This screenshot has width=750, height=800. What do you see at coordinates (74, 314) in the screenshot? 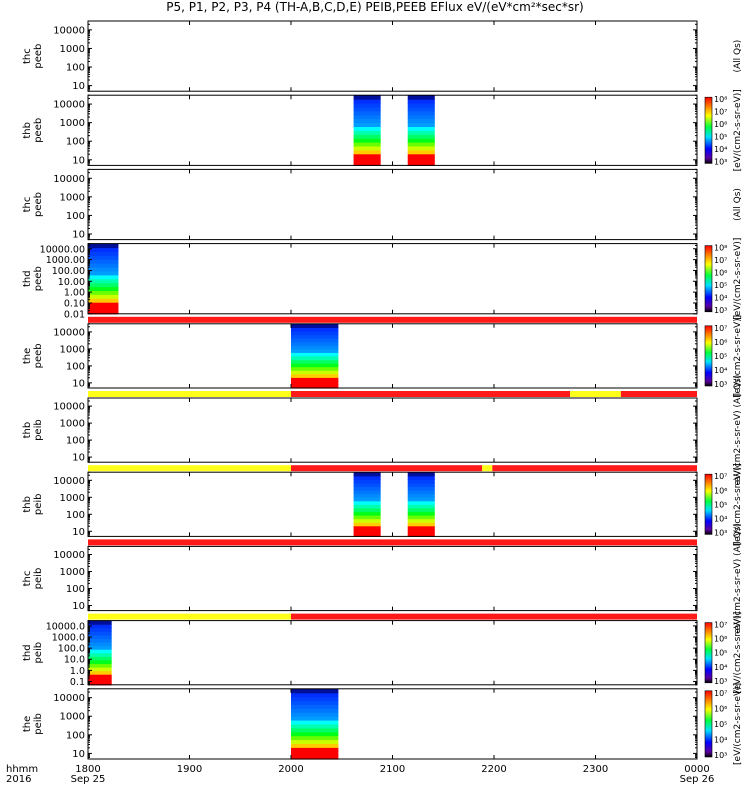
I see `y-tick-label: 0.01` at bounding box center [74, 314].